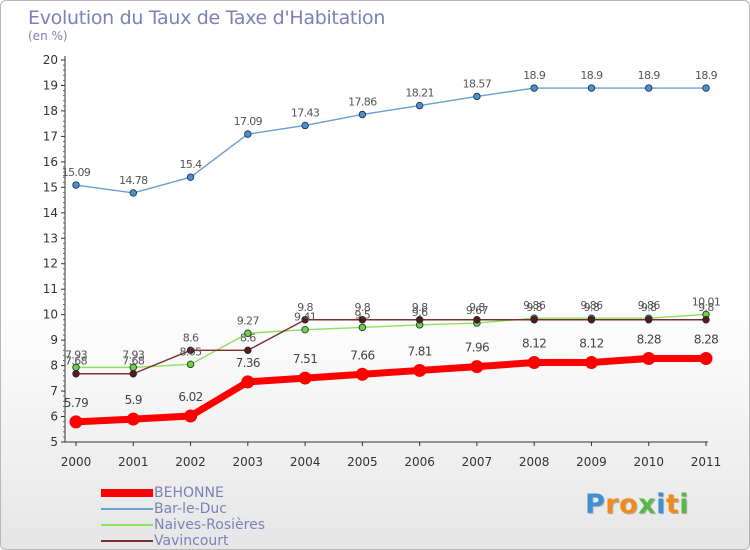 Image resolution: width=750 pixels, height=550 pixels. What do you see at coordinates (629, 504) in the screenshot?
I see `logo-letter: o` at bounding box center [629, 504].